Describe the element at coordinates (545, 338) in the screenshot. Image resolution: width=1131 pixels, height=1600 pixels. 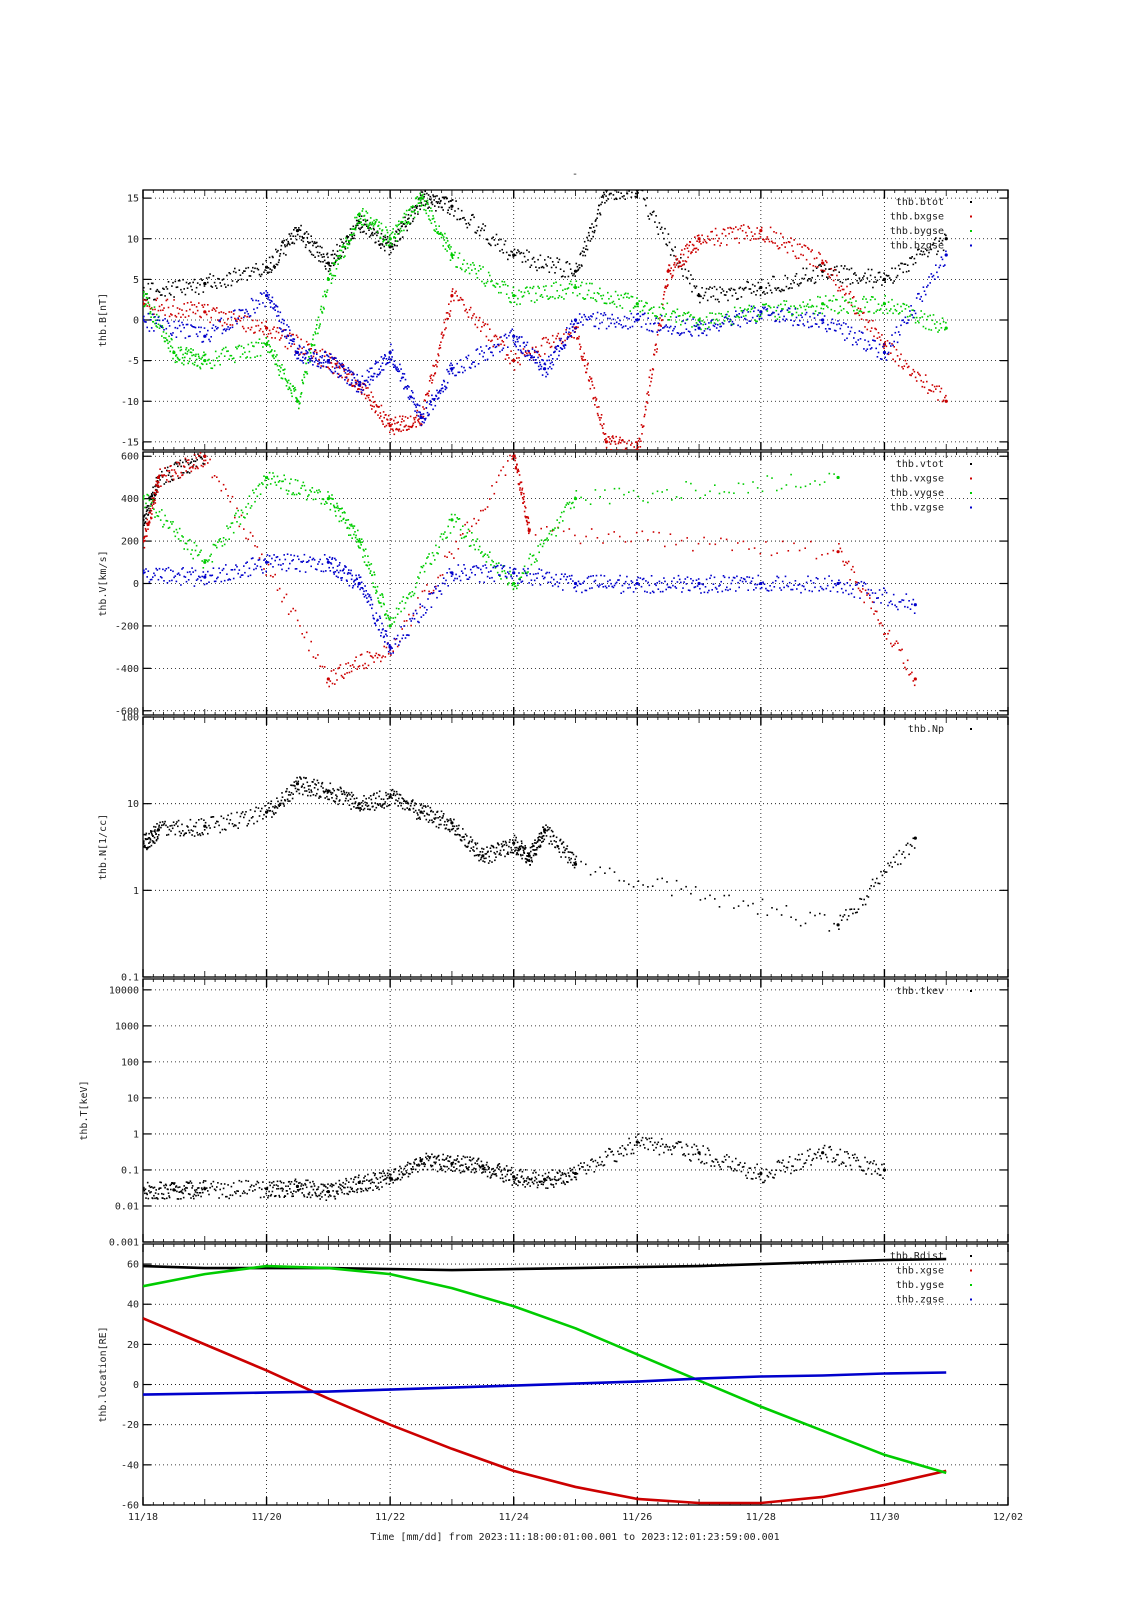
I see `series-thb.bzgse` at that location.